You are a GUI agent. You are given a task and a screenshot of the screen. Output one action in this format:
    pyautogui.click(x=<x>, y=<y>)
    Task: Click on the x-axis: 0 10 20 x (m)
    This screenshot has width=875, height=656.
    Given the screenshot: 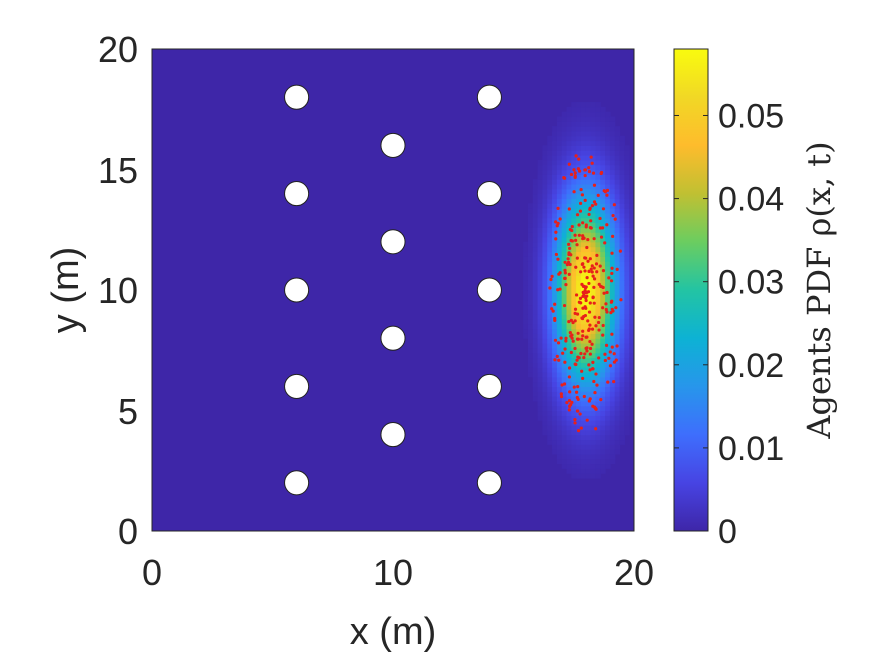 What is the action you would take?
    pyautogui.click(x=398, y=602)
    